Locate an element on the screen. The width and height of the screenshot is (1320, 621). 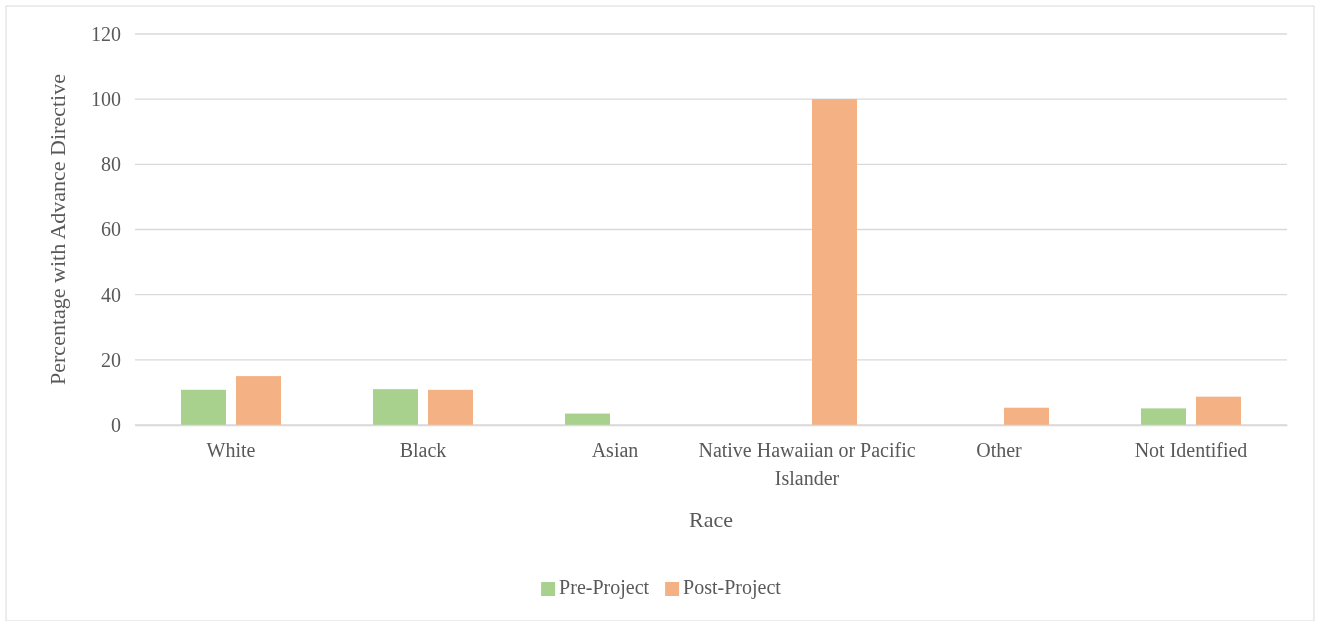
legend-label: Pre-Project is located at coordinates (604, 587).